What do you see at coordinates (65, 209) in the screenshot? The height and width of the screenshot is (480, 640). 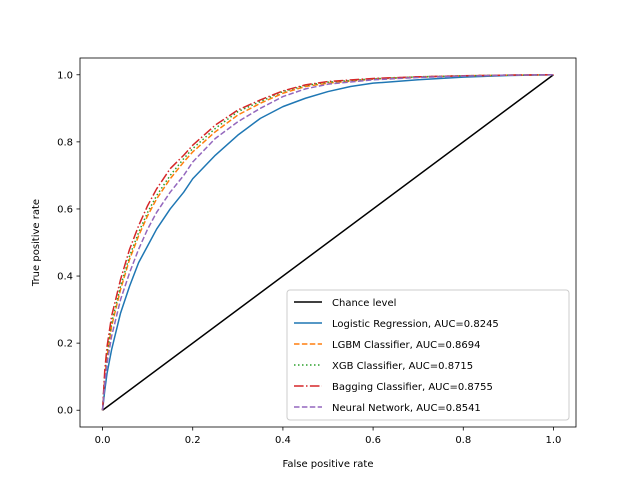 I see `y-tick-label-3: 0.6` at bounding box center [65, 209].